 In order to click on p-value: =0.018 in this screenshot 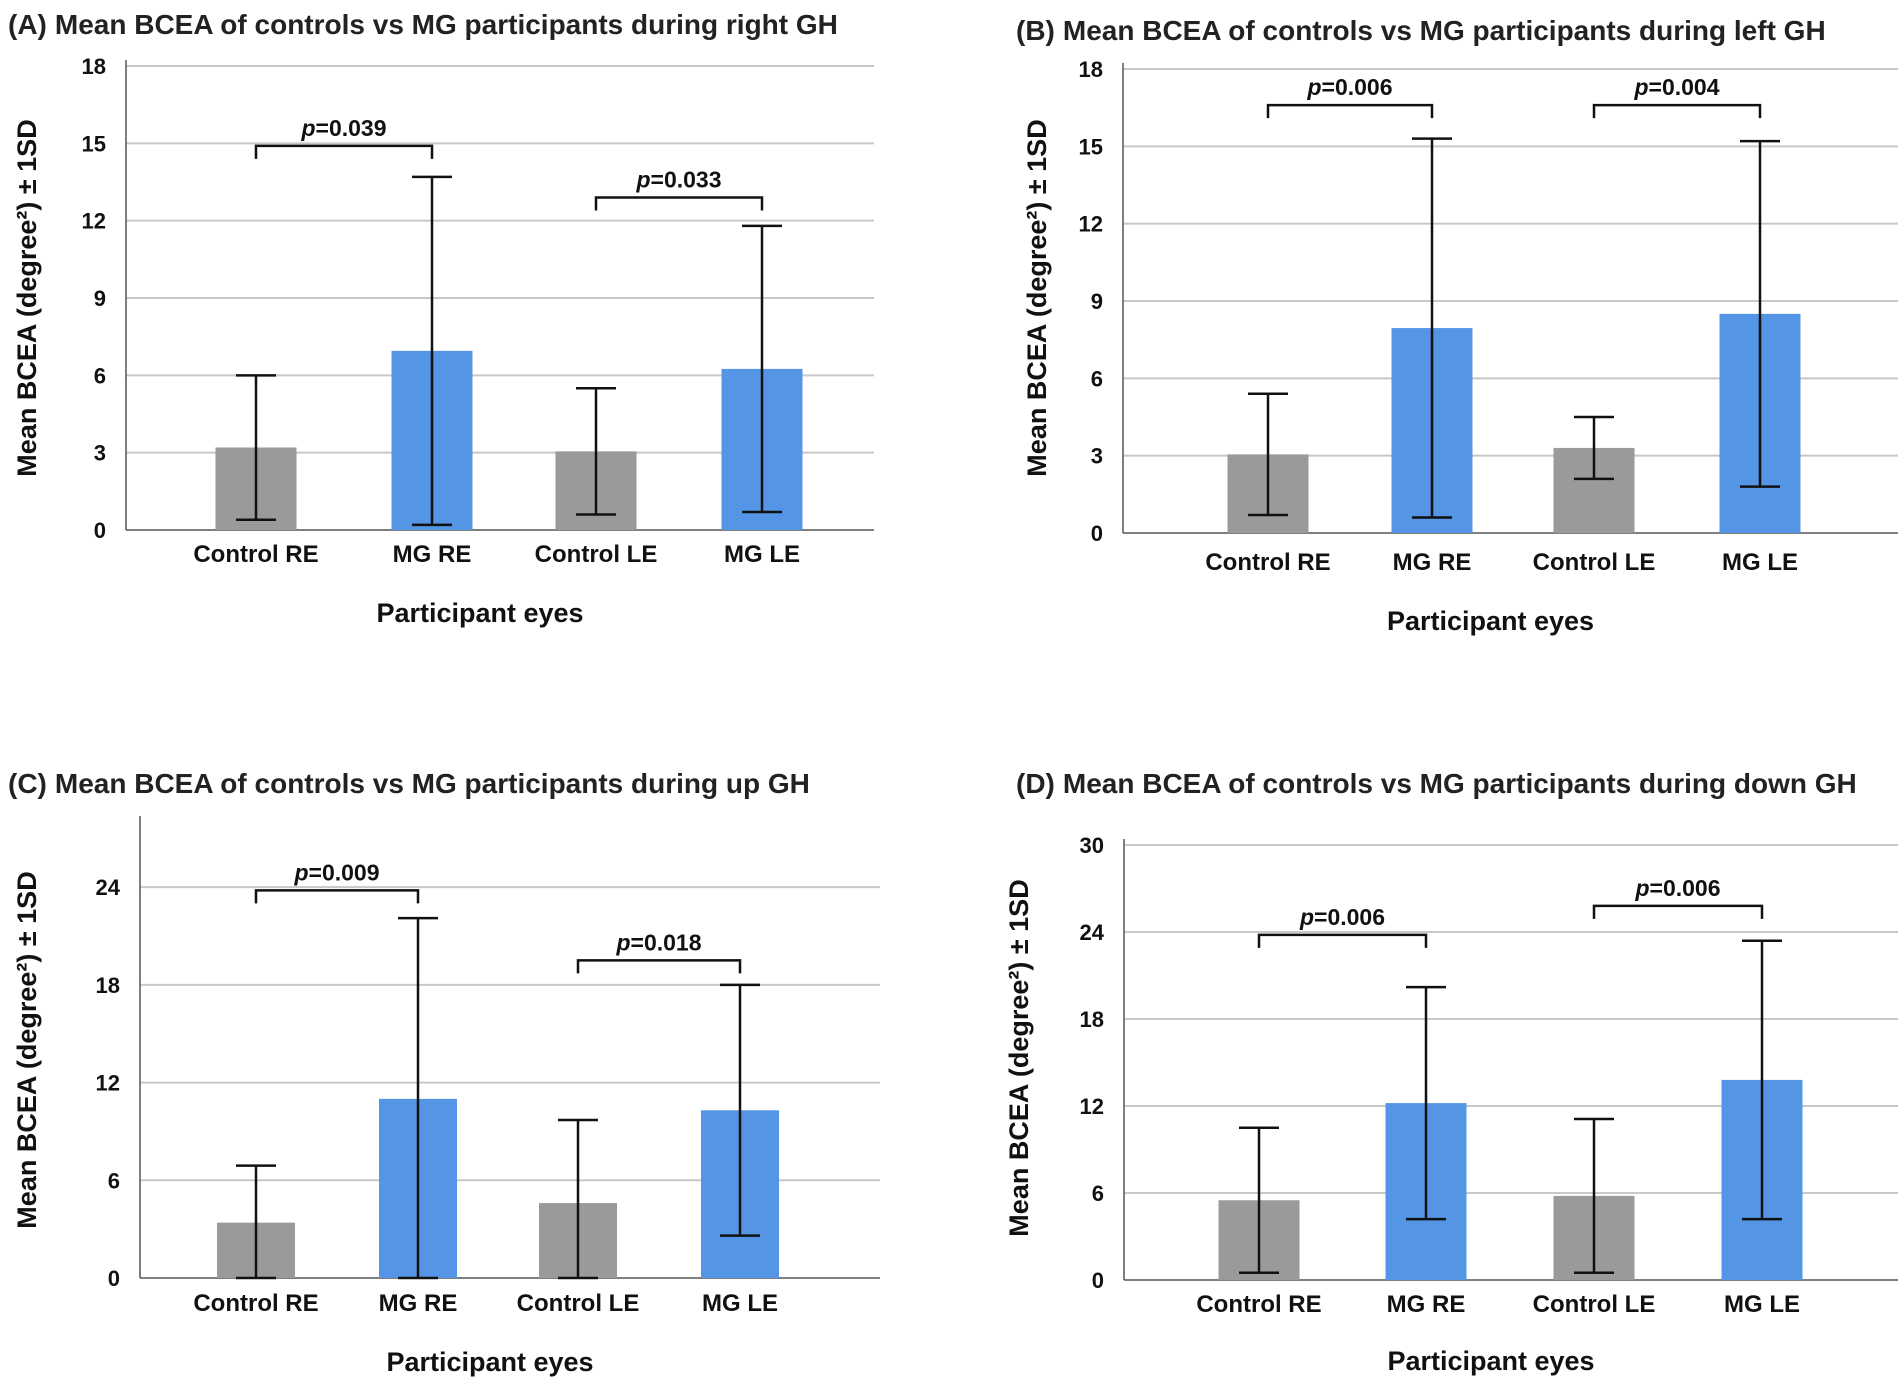, I will do `click(666, 942)`.